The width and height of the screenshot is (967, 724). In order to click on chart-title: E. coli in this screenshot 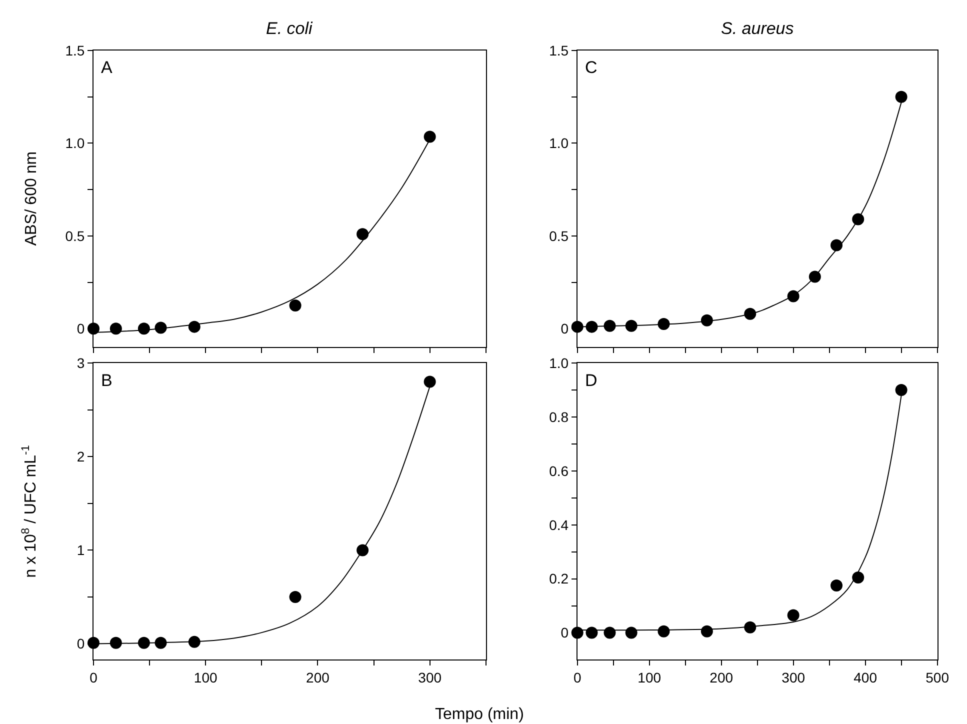, I will do `click(290, 28)`.